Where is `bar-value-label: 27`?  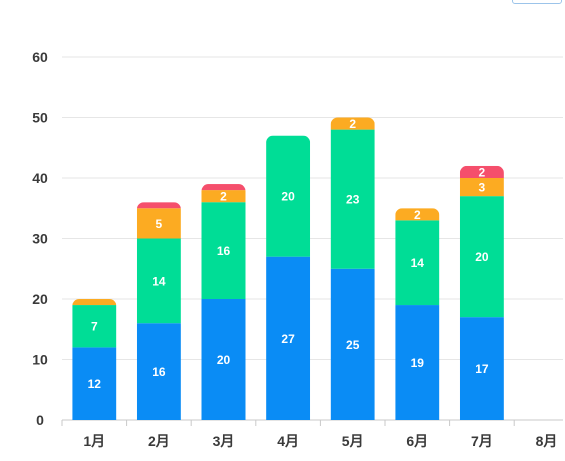 bar-value-label: 27 is located at coordinates (288, 339).